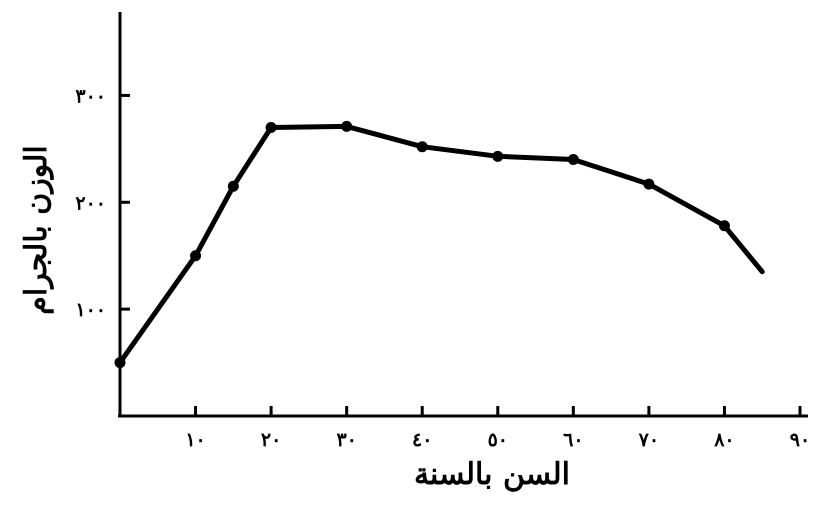 This screenshot has width=813, height=510. What do you see at coordinates (195, 440) in the screenshot?
I see `x-tick-label: ١٠` at bounding box center [195, 440].